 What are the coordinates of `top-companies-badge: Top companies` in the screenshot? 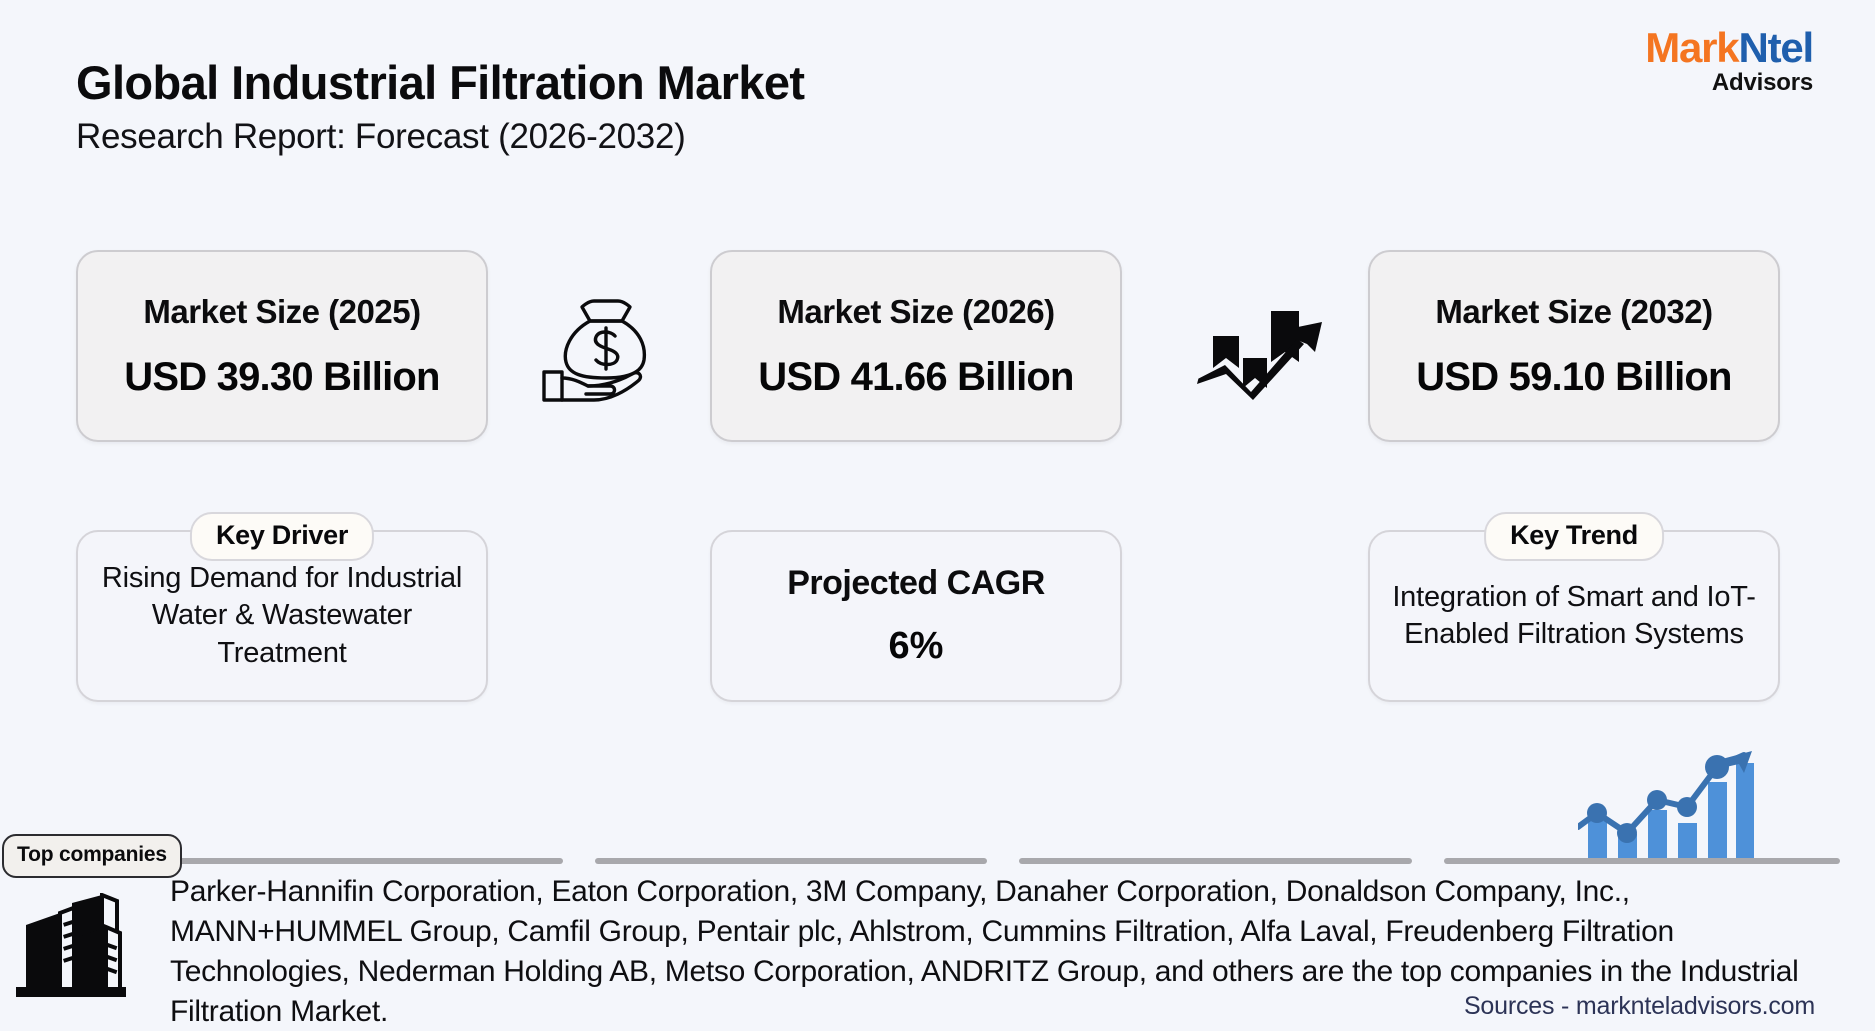 It's located at (92, 856).